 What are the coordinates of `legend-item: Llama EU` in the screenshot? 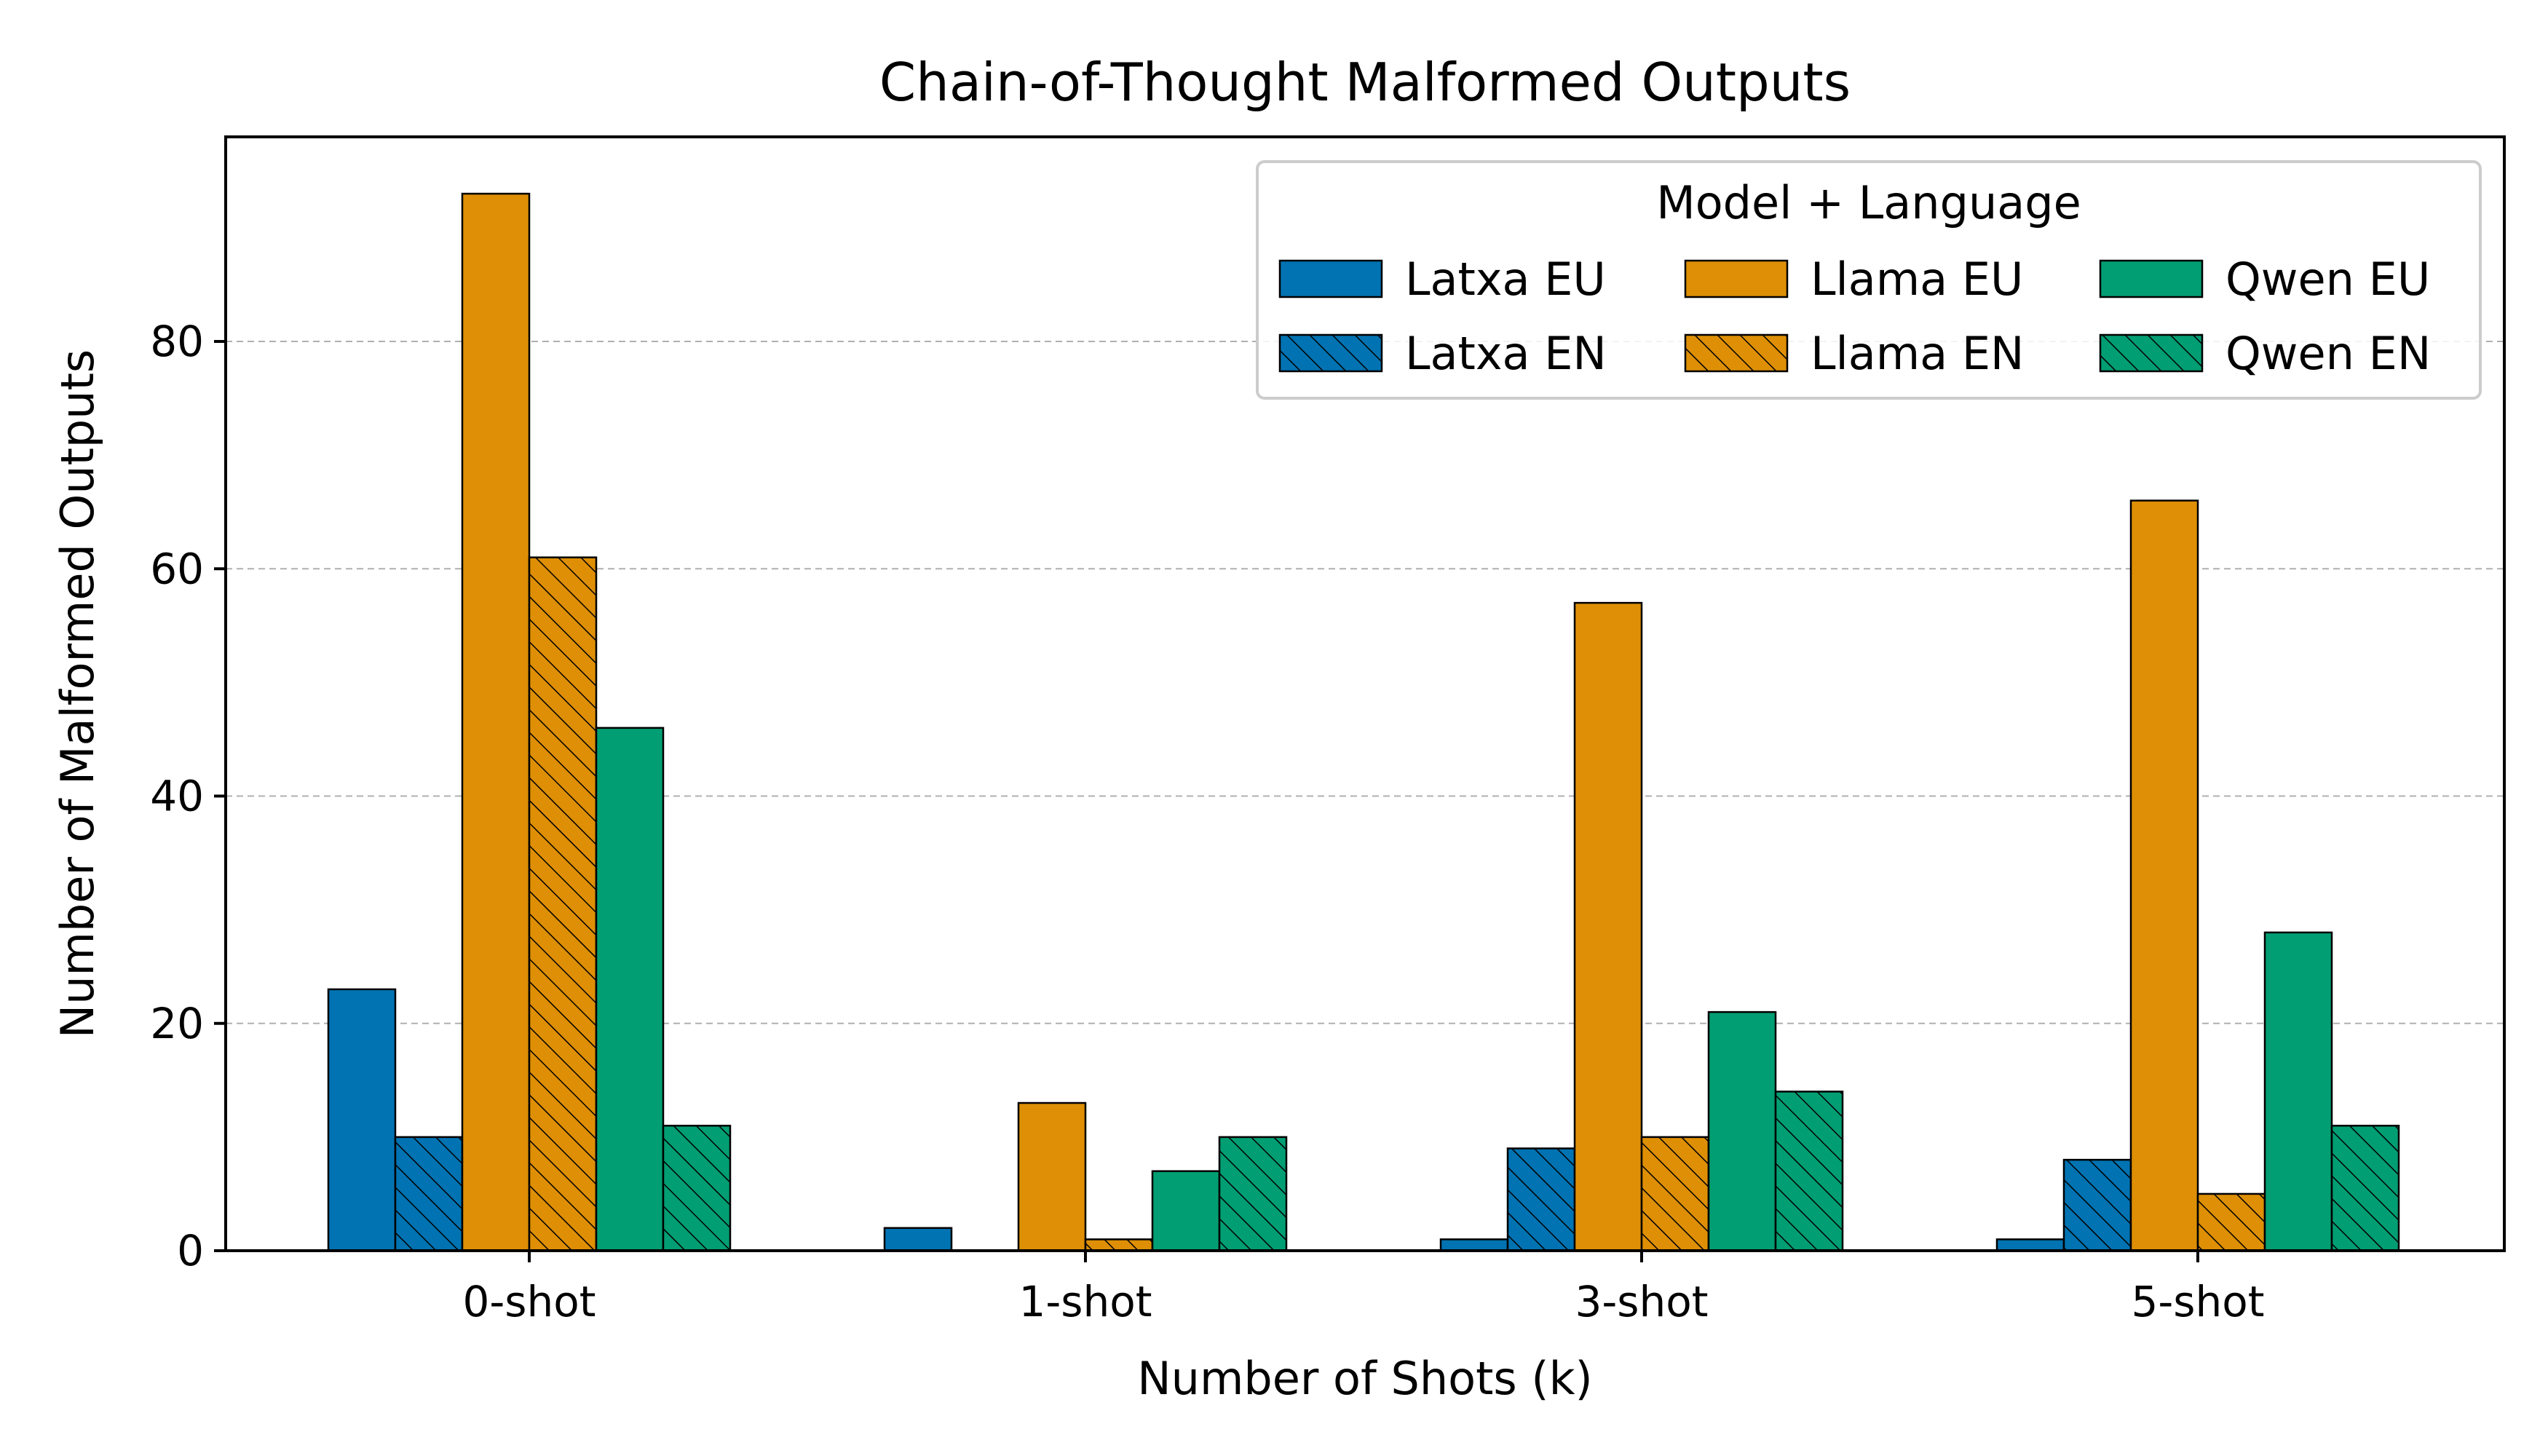 It's located at (1853, 279).